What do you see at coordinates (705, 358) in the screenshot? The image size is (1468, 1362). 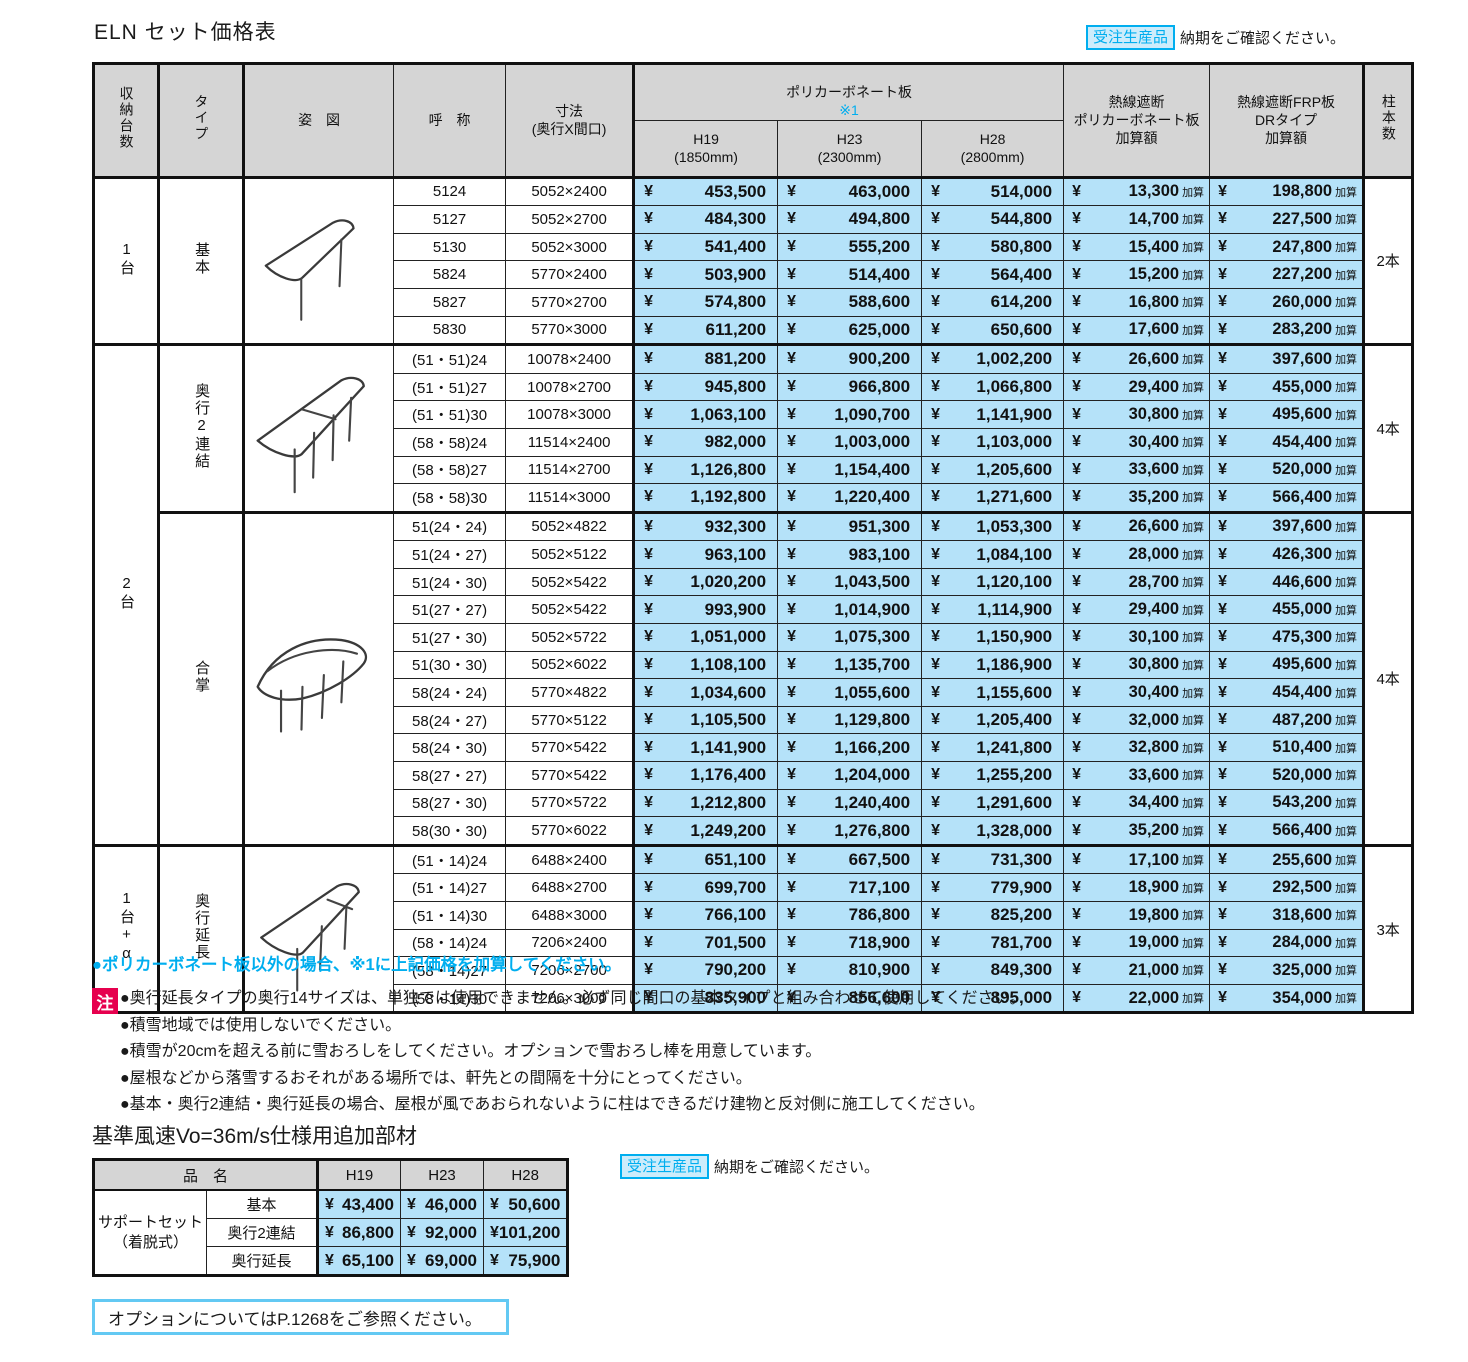 I see `price-h19-cell: ¥881,200` at bounding box center [705, 358].